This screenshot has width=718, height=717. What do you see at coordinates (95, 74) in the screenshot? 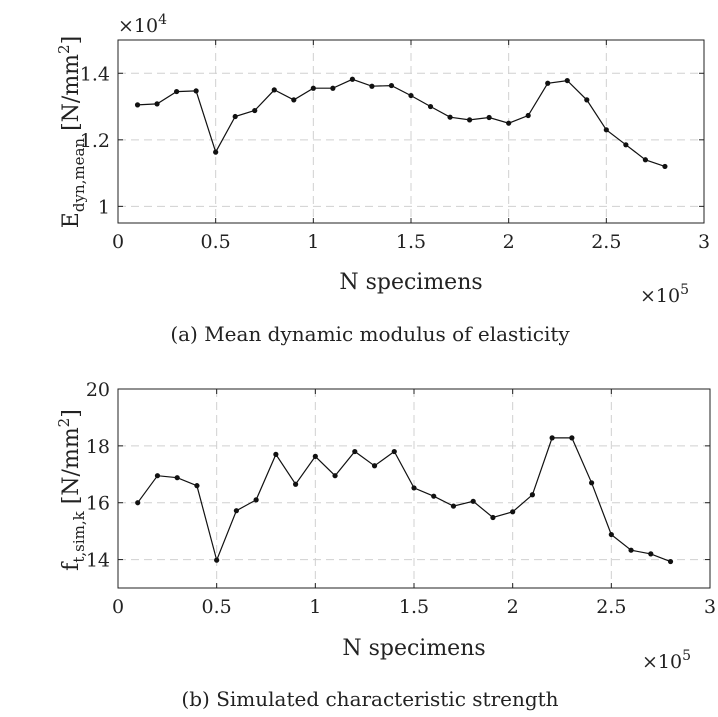
I see `y-tick-label: 1.4` at bounding box center [95, 74].